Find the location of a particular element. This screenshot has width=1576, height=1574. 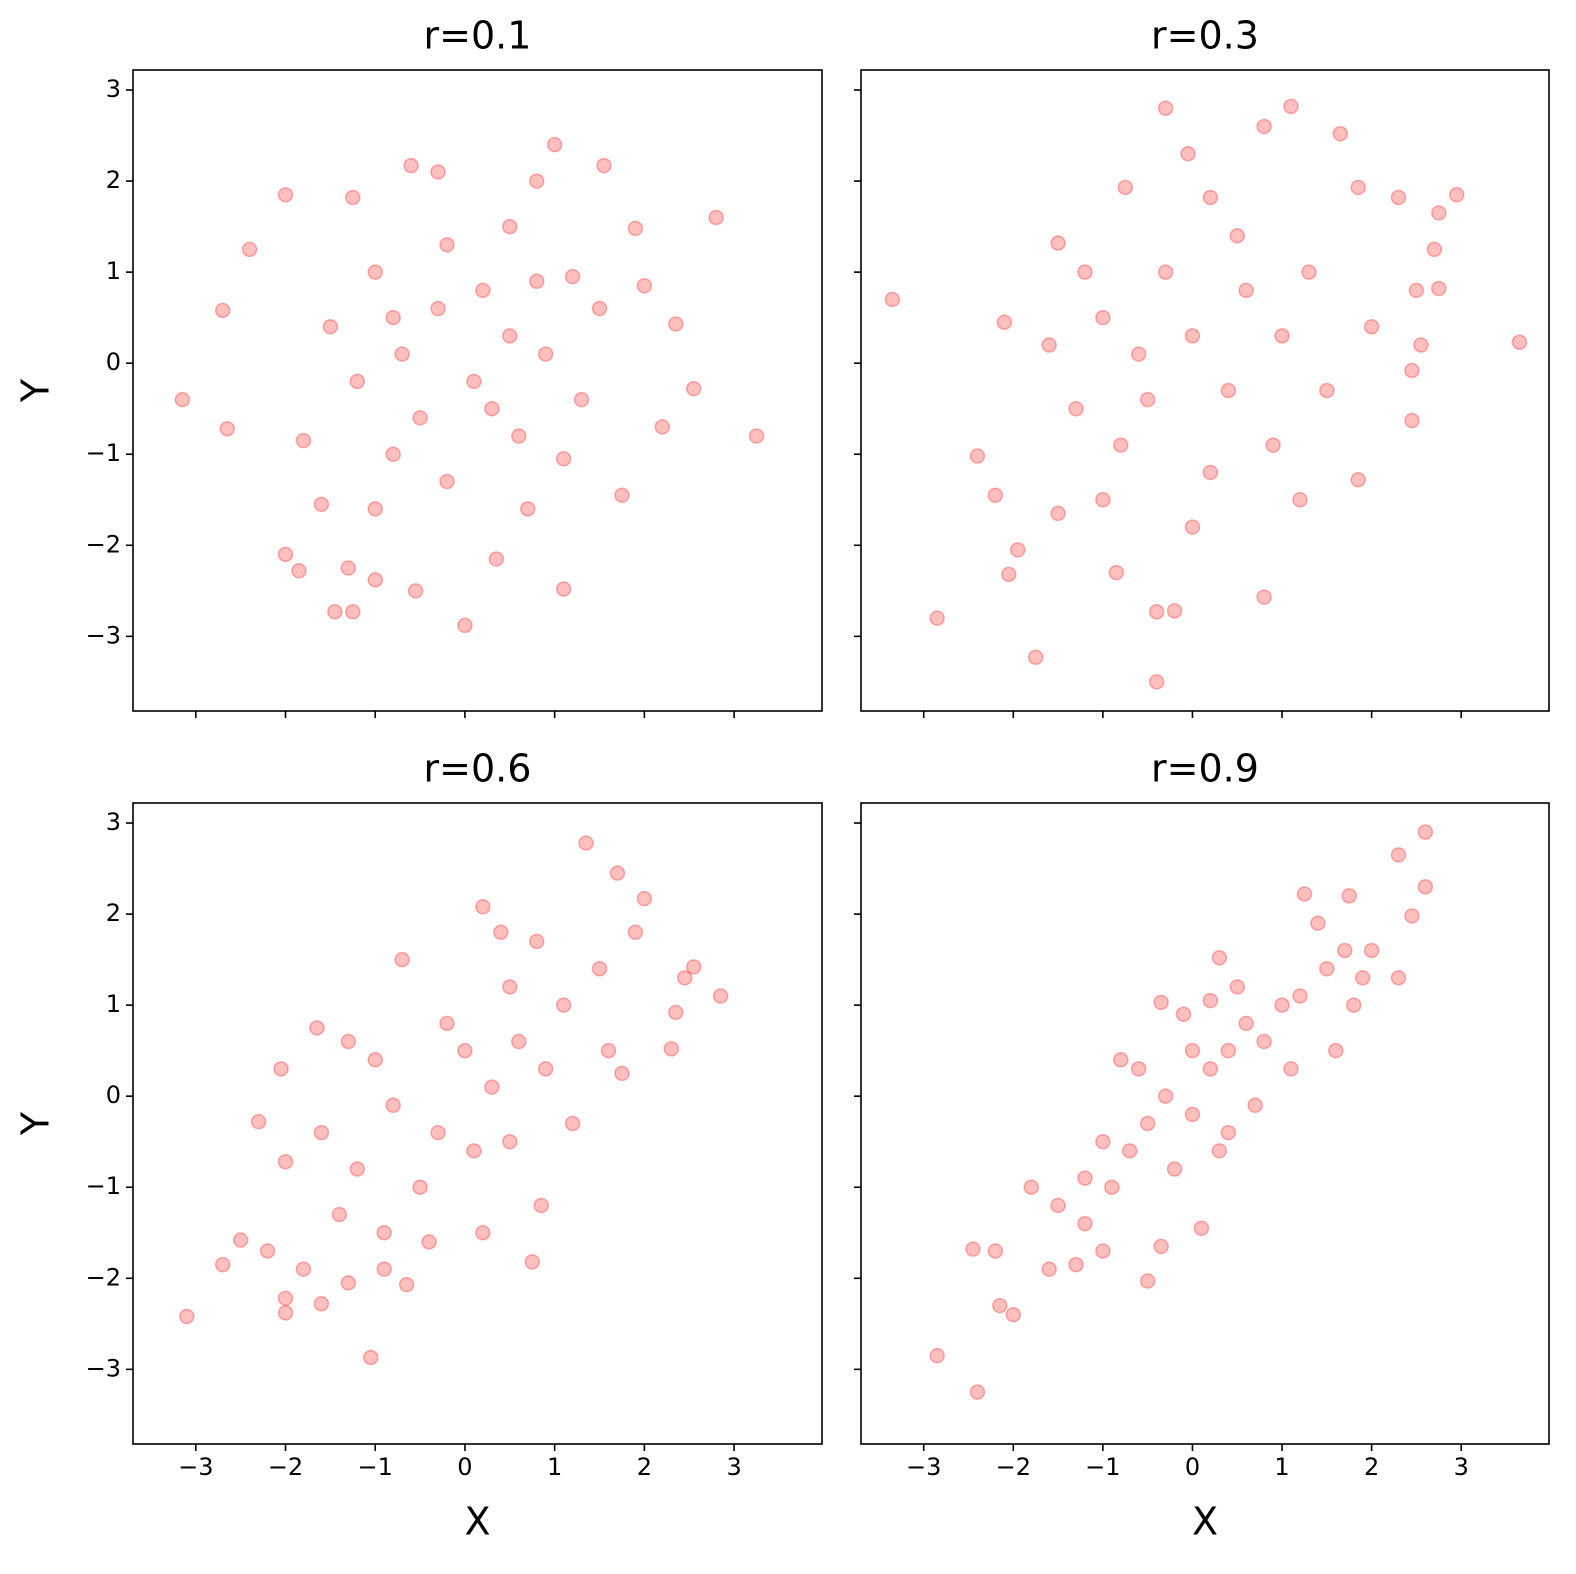

x-axis-label: X is located at coordinates (1205, 1522).